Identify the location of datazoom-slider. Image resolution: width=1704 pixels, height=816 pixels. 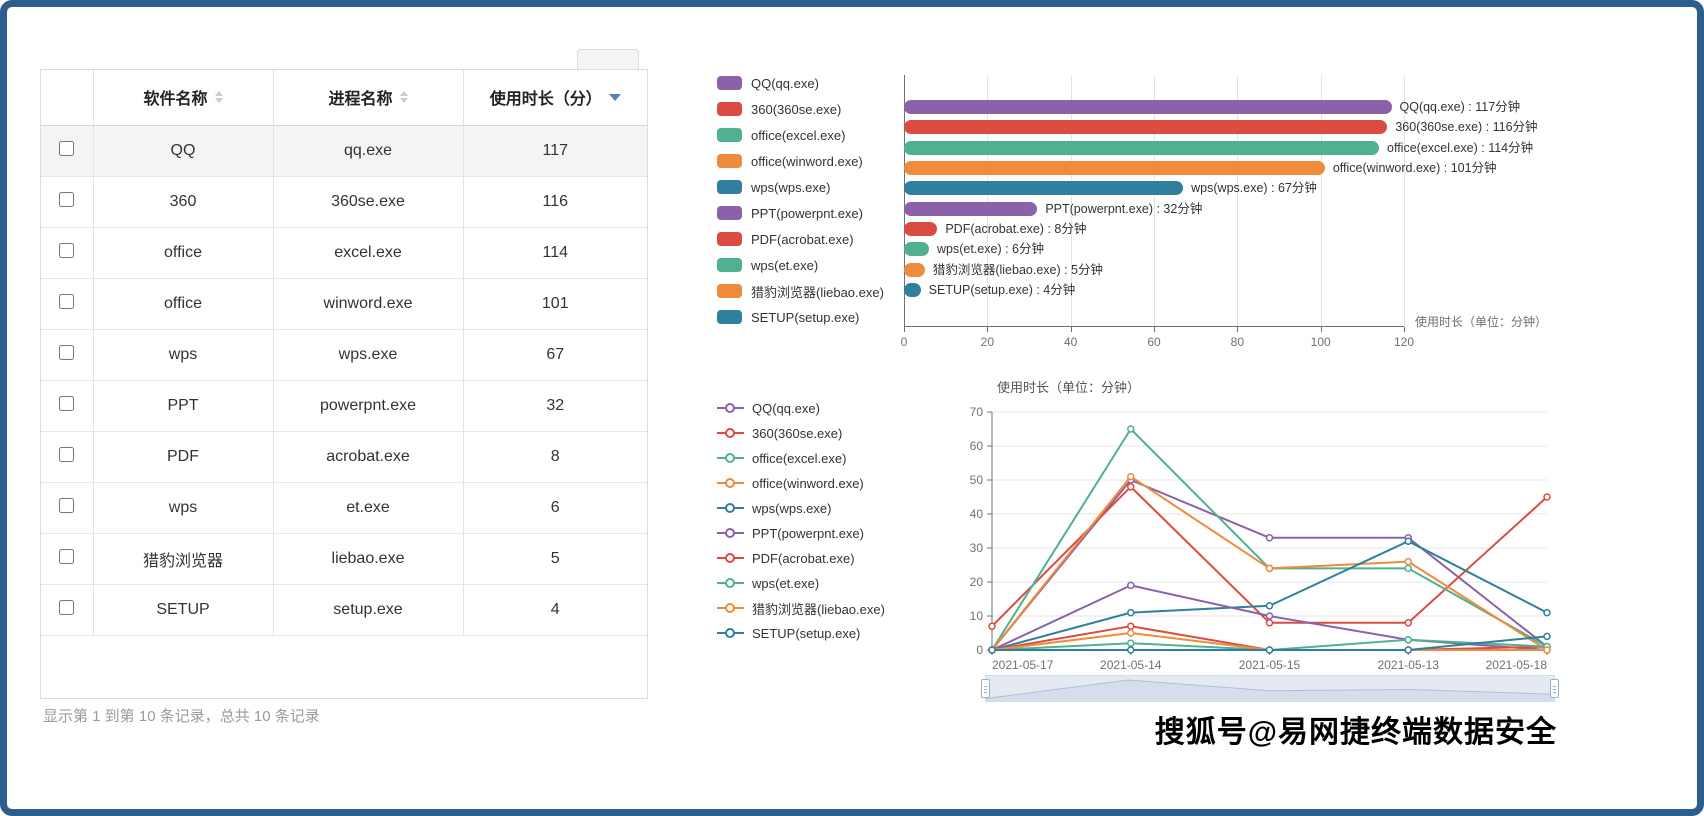
(1270, 688).